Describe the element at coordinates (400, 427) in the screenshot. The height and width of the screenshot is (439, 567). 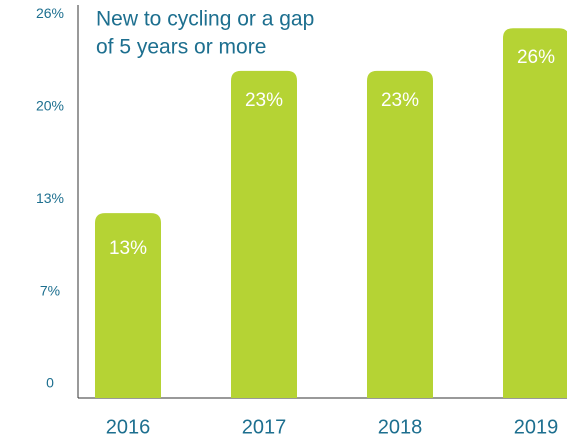
I see `x-tick-label: 2018` at that location.